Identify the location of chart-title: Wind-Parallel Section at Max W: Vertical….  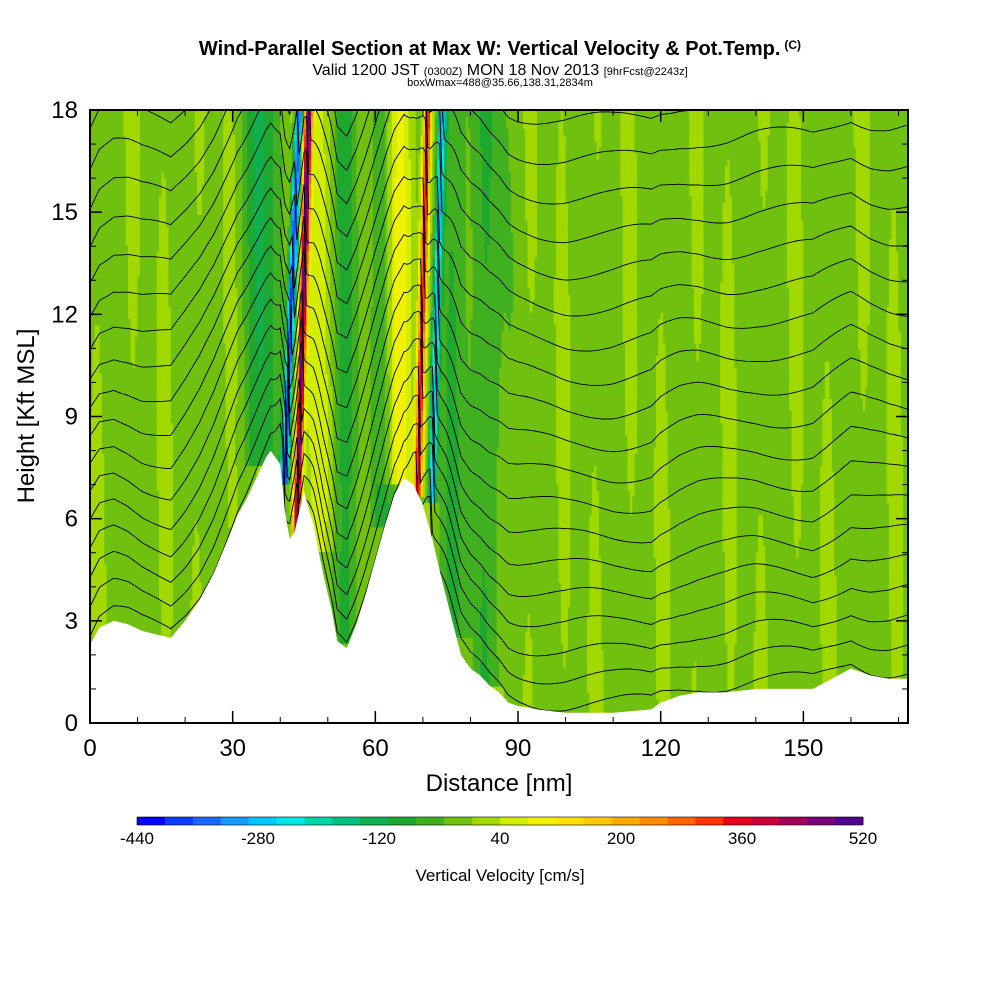
(500, 49).